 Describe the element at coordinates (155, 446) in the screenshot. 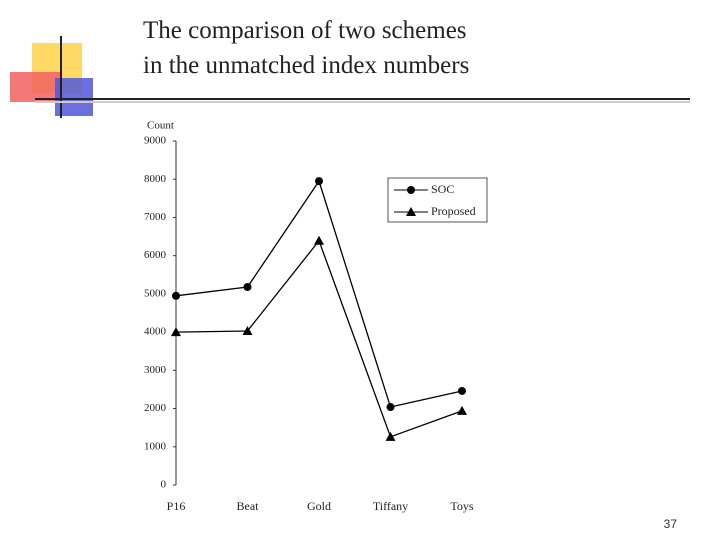

I see `y-tick-label: 1000` at that location.